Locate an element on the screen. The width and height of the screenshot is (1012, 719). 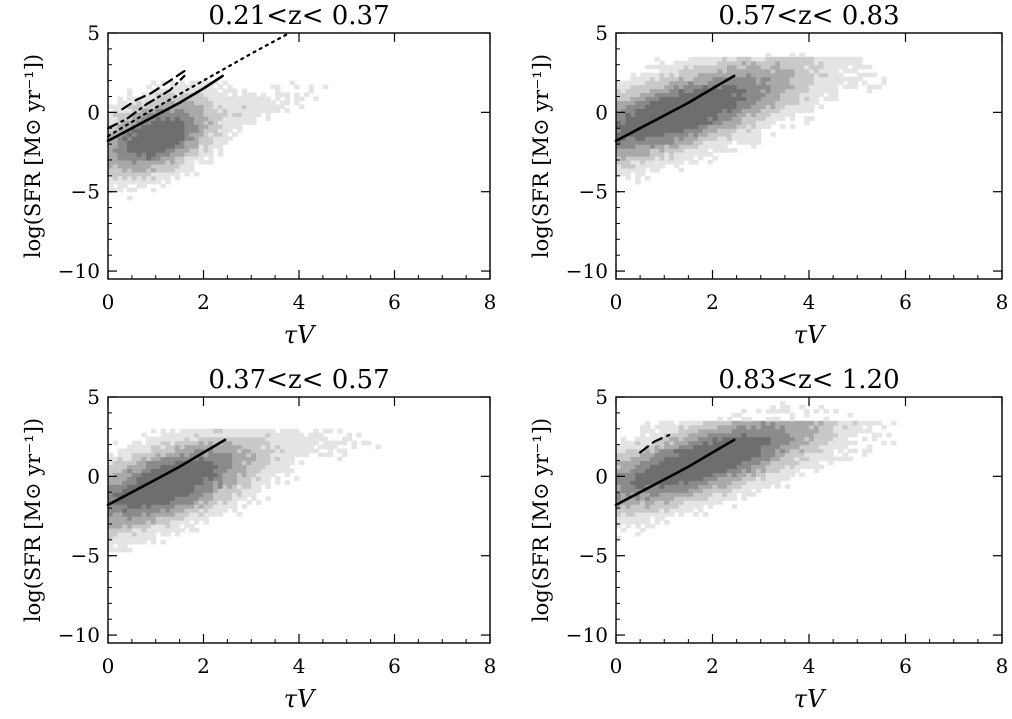
relation-line-solid is located at coordinates (166, 472).